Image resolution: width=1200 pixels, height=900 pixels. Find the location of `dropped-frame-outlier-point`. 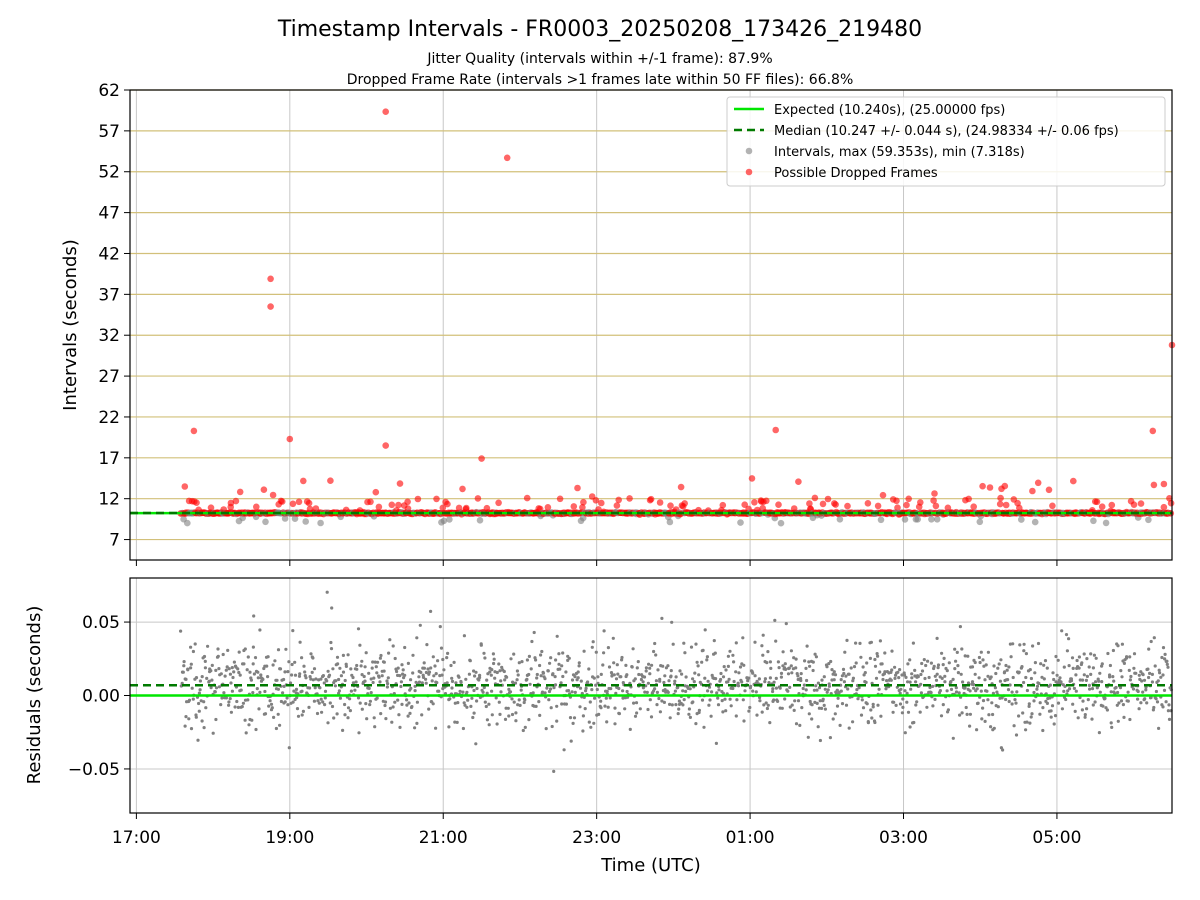

dropped-frame-outlier-point is located at coordinates (290, 439).